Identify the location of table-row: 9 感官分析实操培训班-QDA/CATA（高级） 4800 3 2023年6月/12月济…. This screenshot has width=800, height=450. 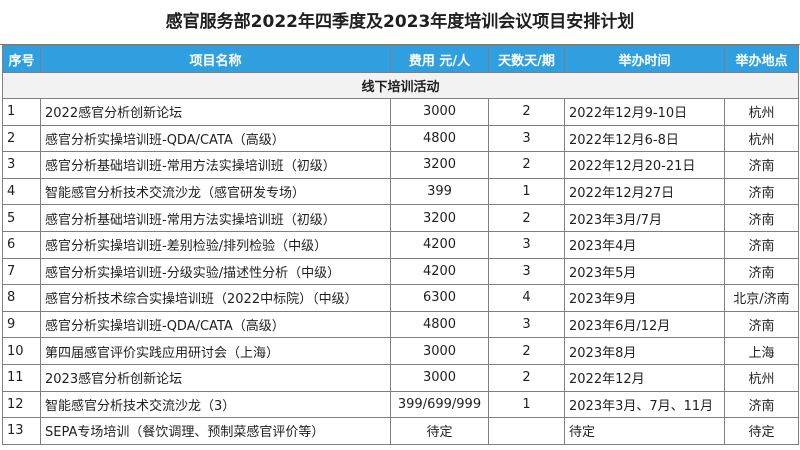
(400, 324).